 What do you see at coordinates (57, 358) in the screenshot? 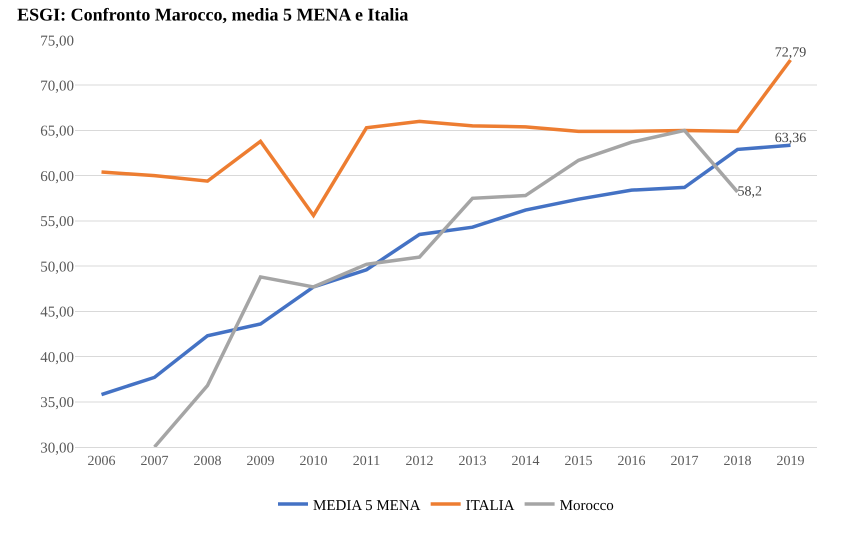
I see `y-tick-label: 40,00` at bounding box center [57, 358].